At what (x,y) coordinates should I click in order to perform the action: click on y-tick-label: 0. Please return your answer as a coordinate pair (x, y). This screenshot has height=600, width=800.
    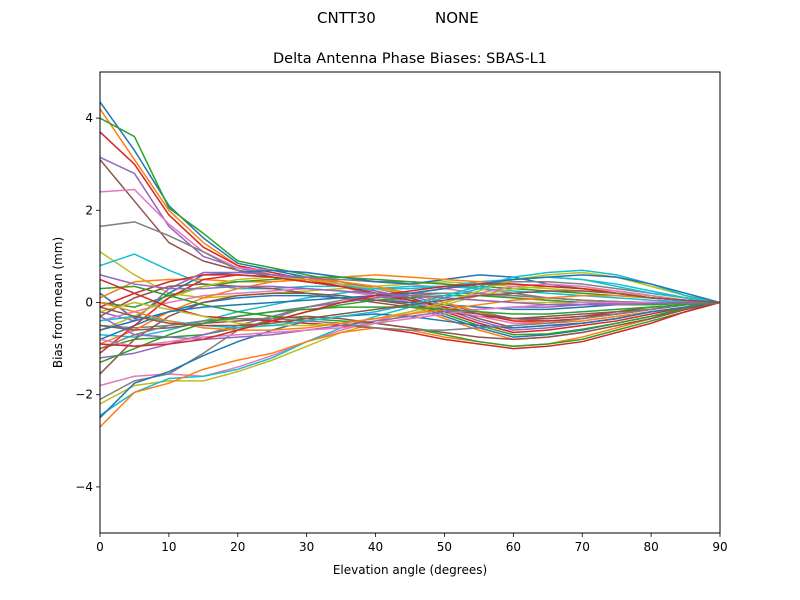
    Looking at the image, I should click on (89, 303).